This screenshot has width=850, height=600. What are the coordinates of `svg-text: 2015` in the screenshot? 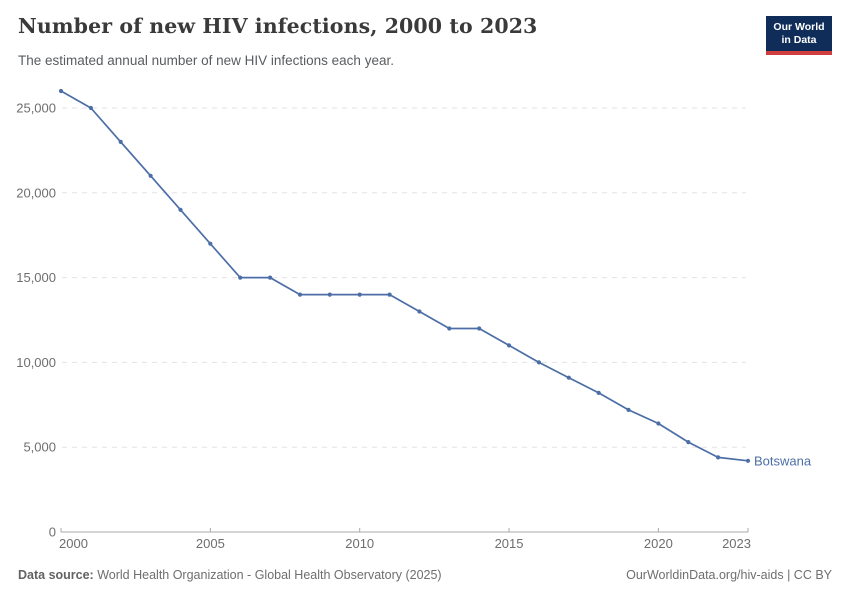 It's located at (509, 543).